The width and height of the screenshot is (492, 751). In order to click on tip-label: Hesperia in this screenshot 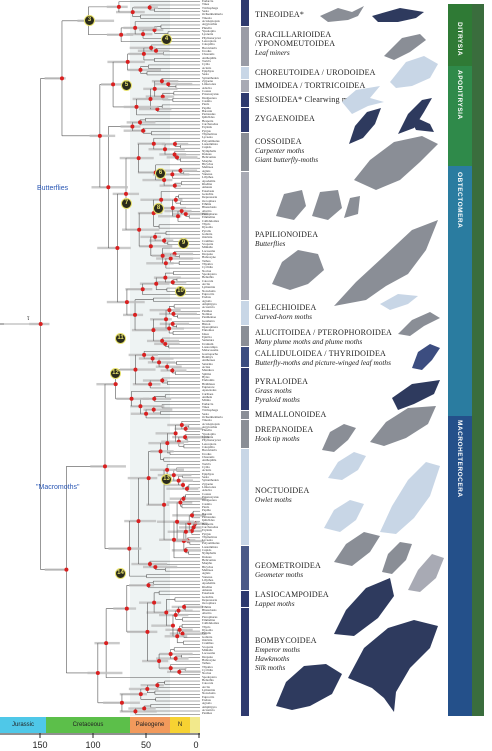, I will do `click(208, 120)`.